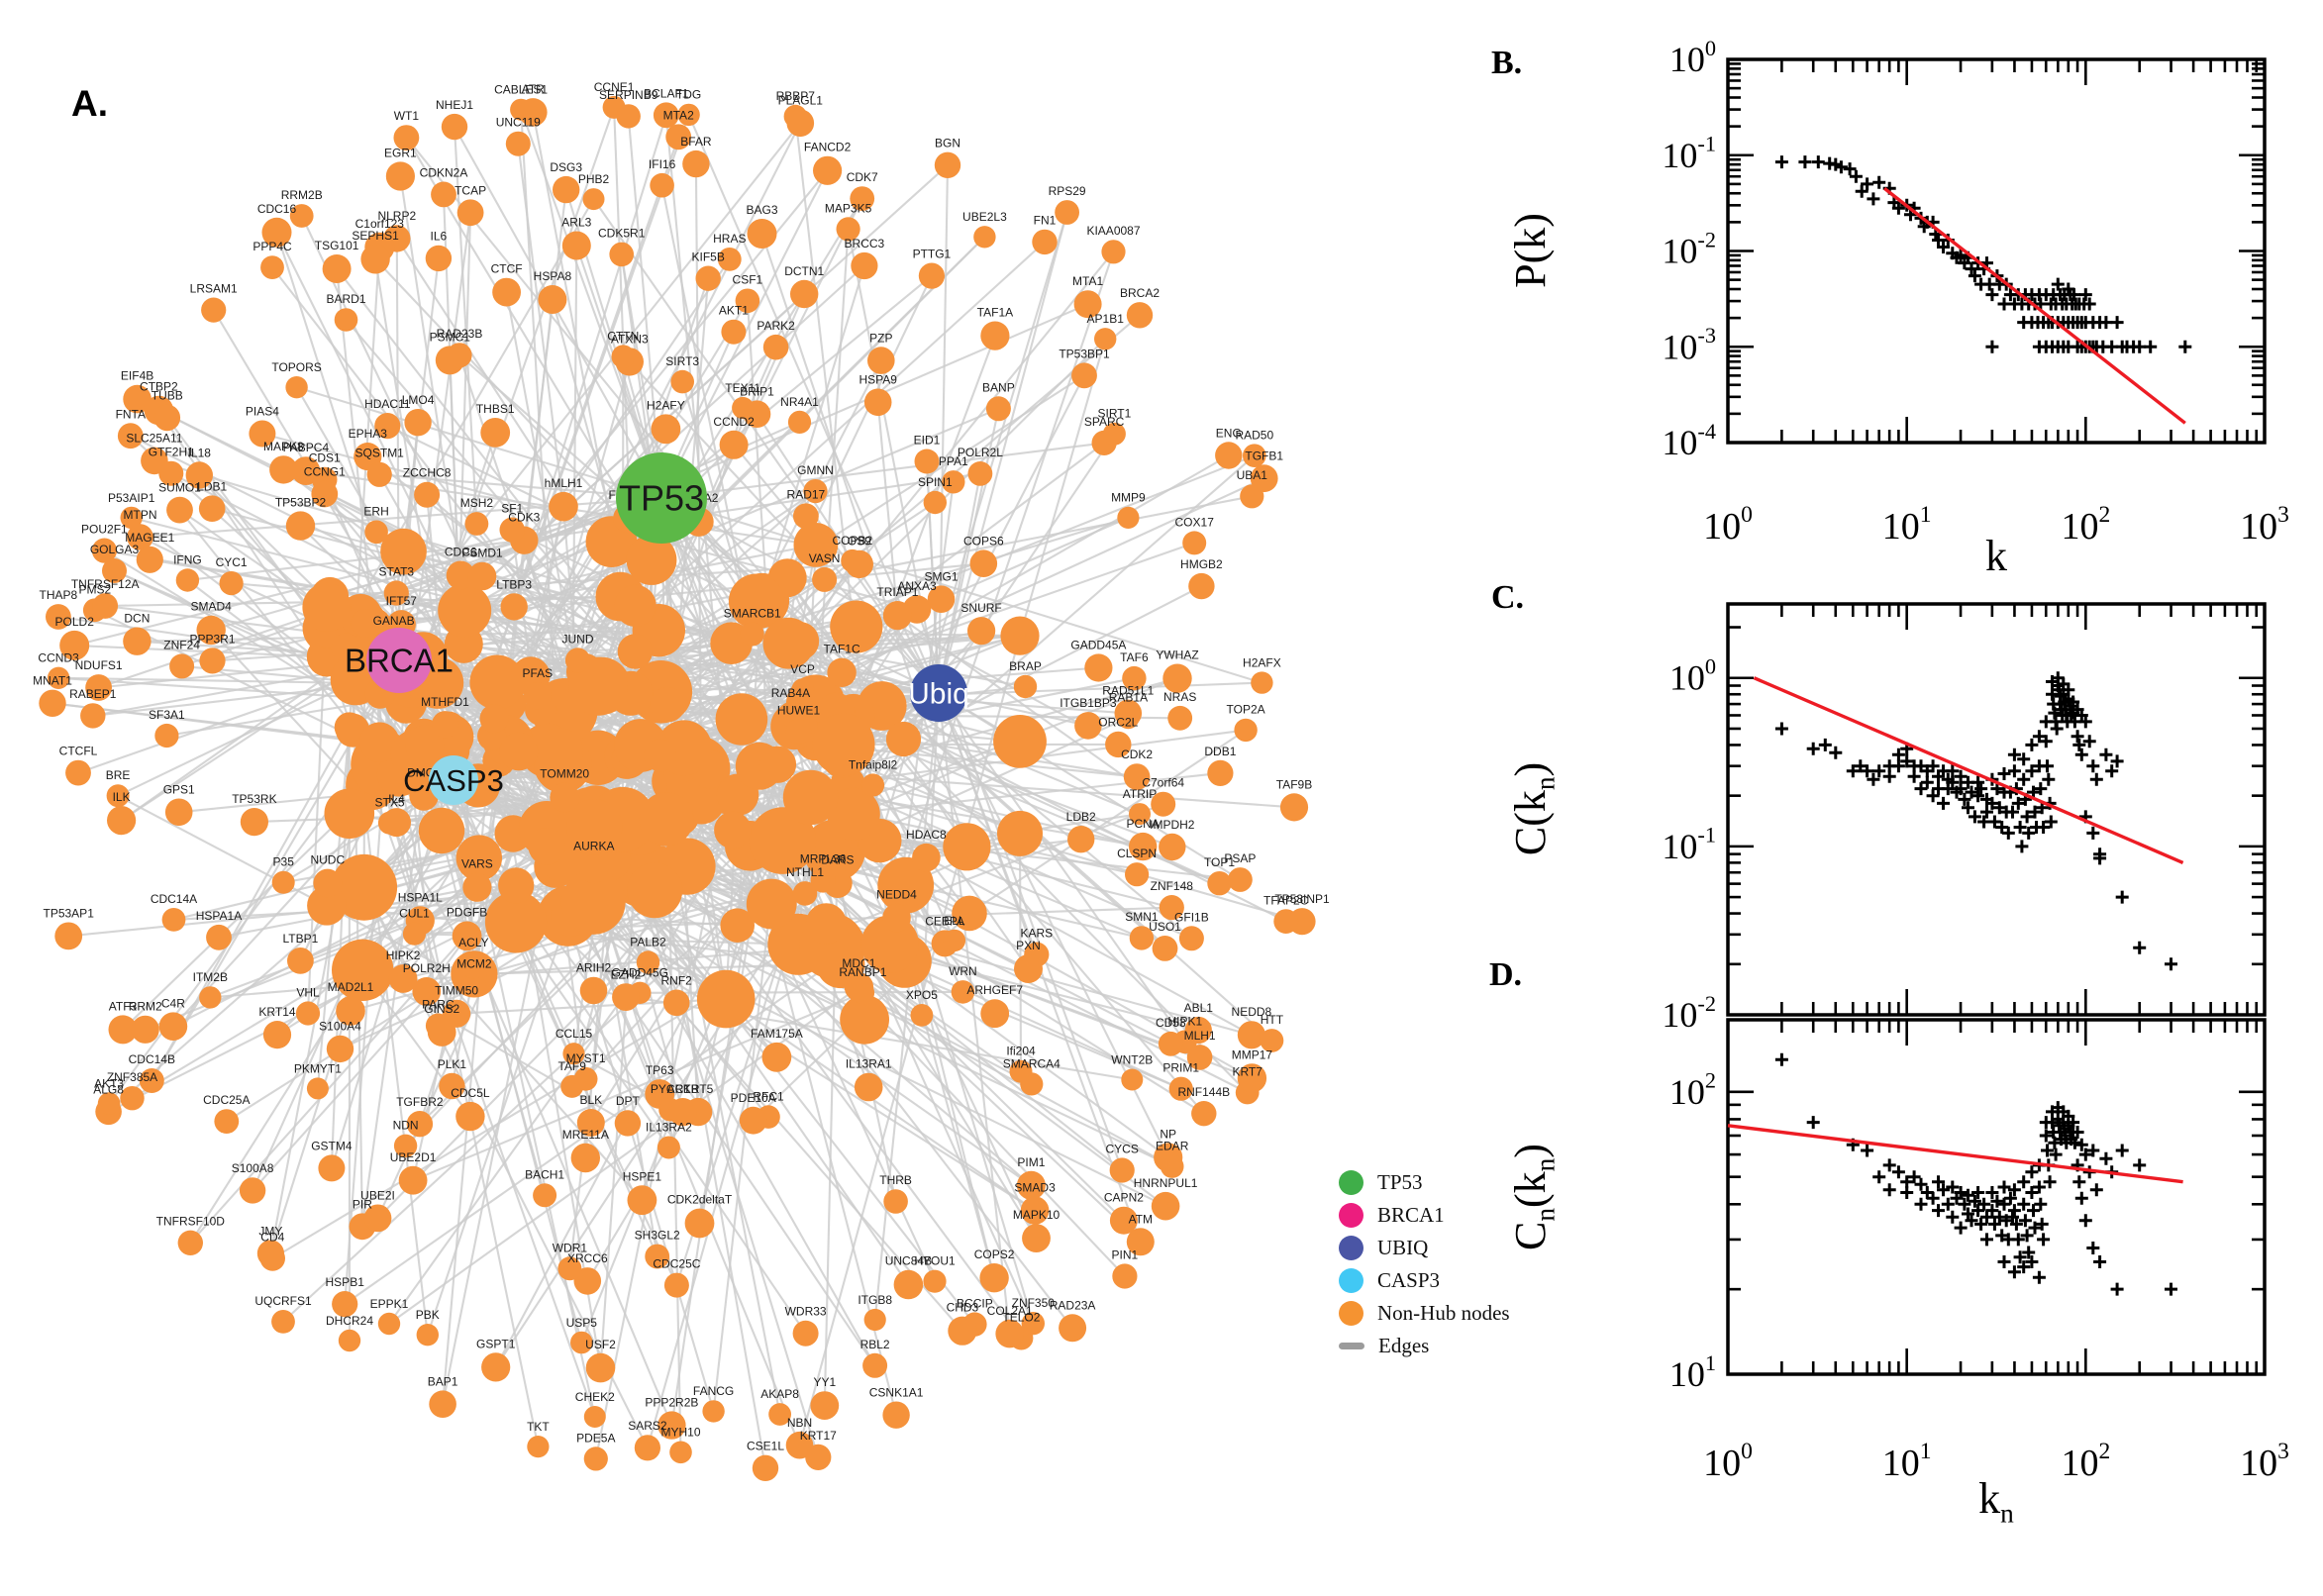 The image size is (2323, 1596). I want to click on gene-label: MMP17, so click(1252, 1054).